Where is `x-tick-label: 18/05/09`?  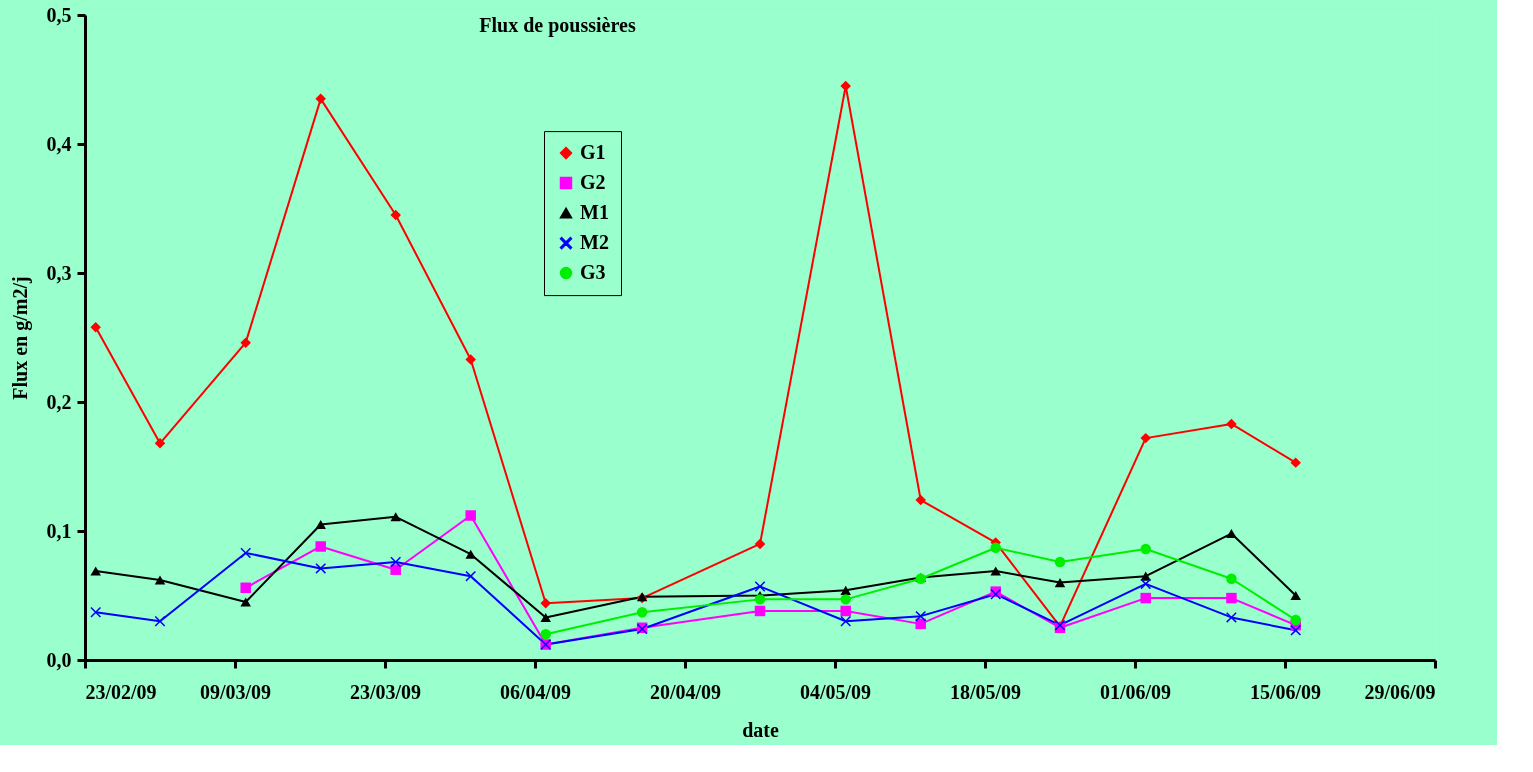 x-tick-label: 18/05/09 is located at coordinates (985, 691).